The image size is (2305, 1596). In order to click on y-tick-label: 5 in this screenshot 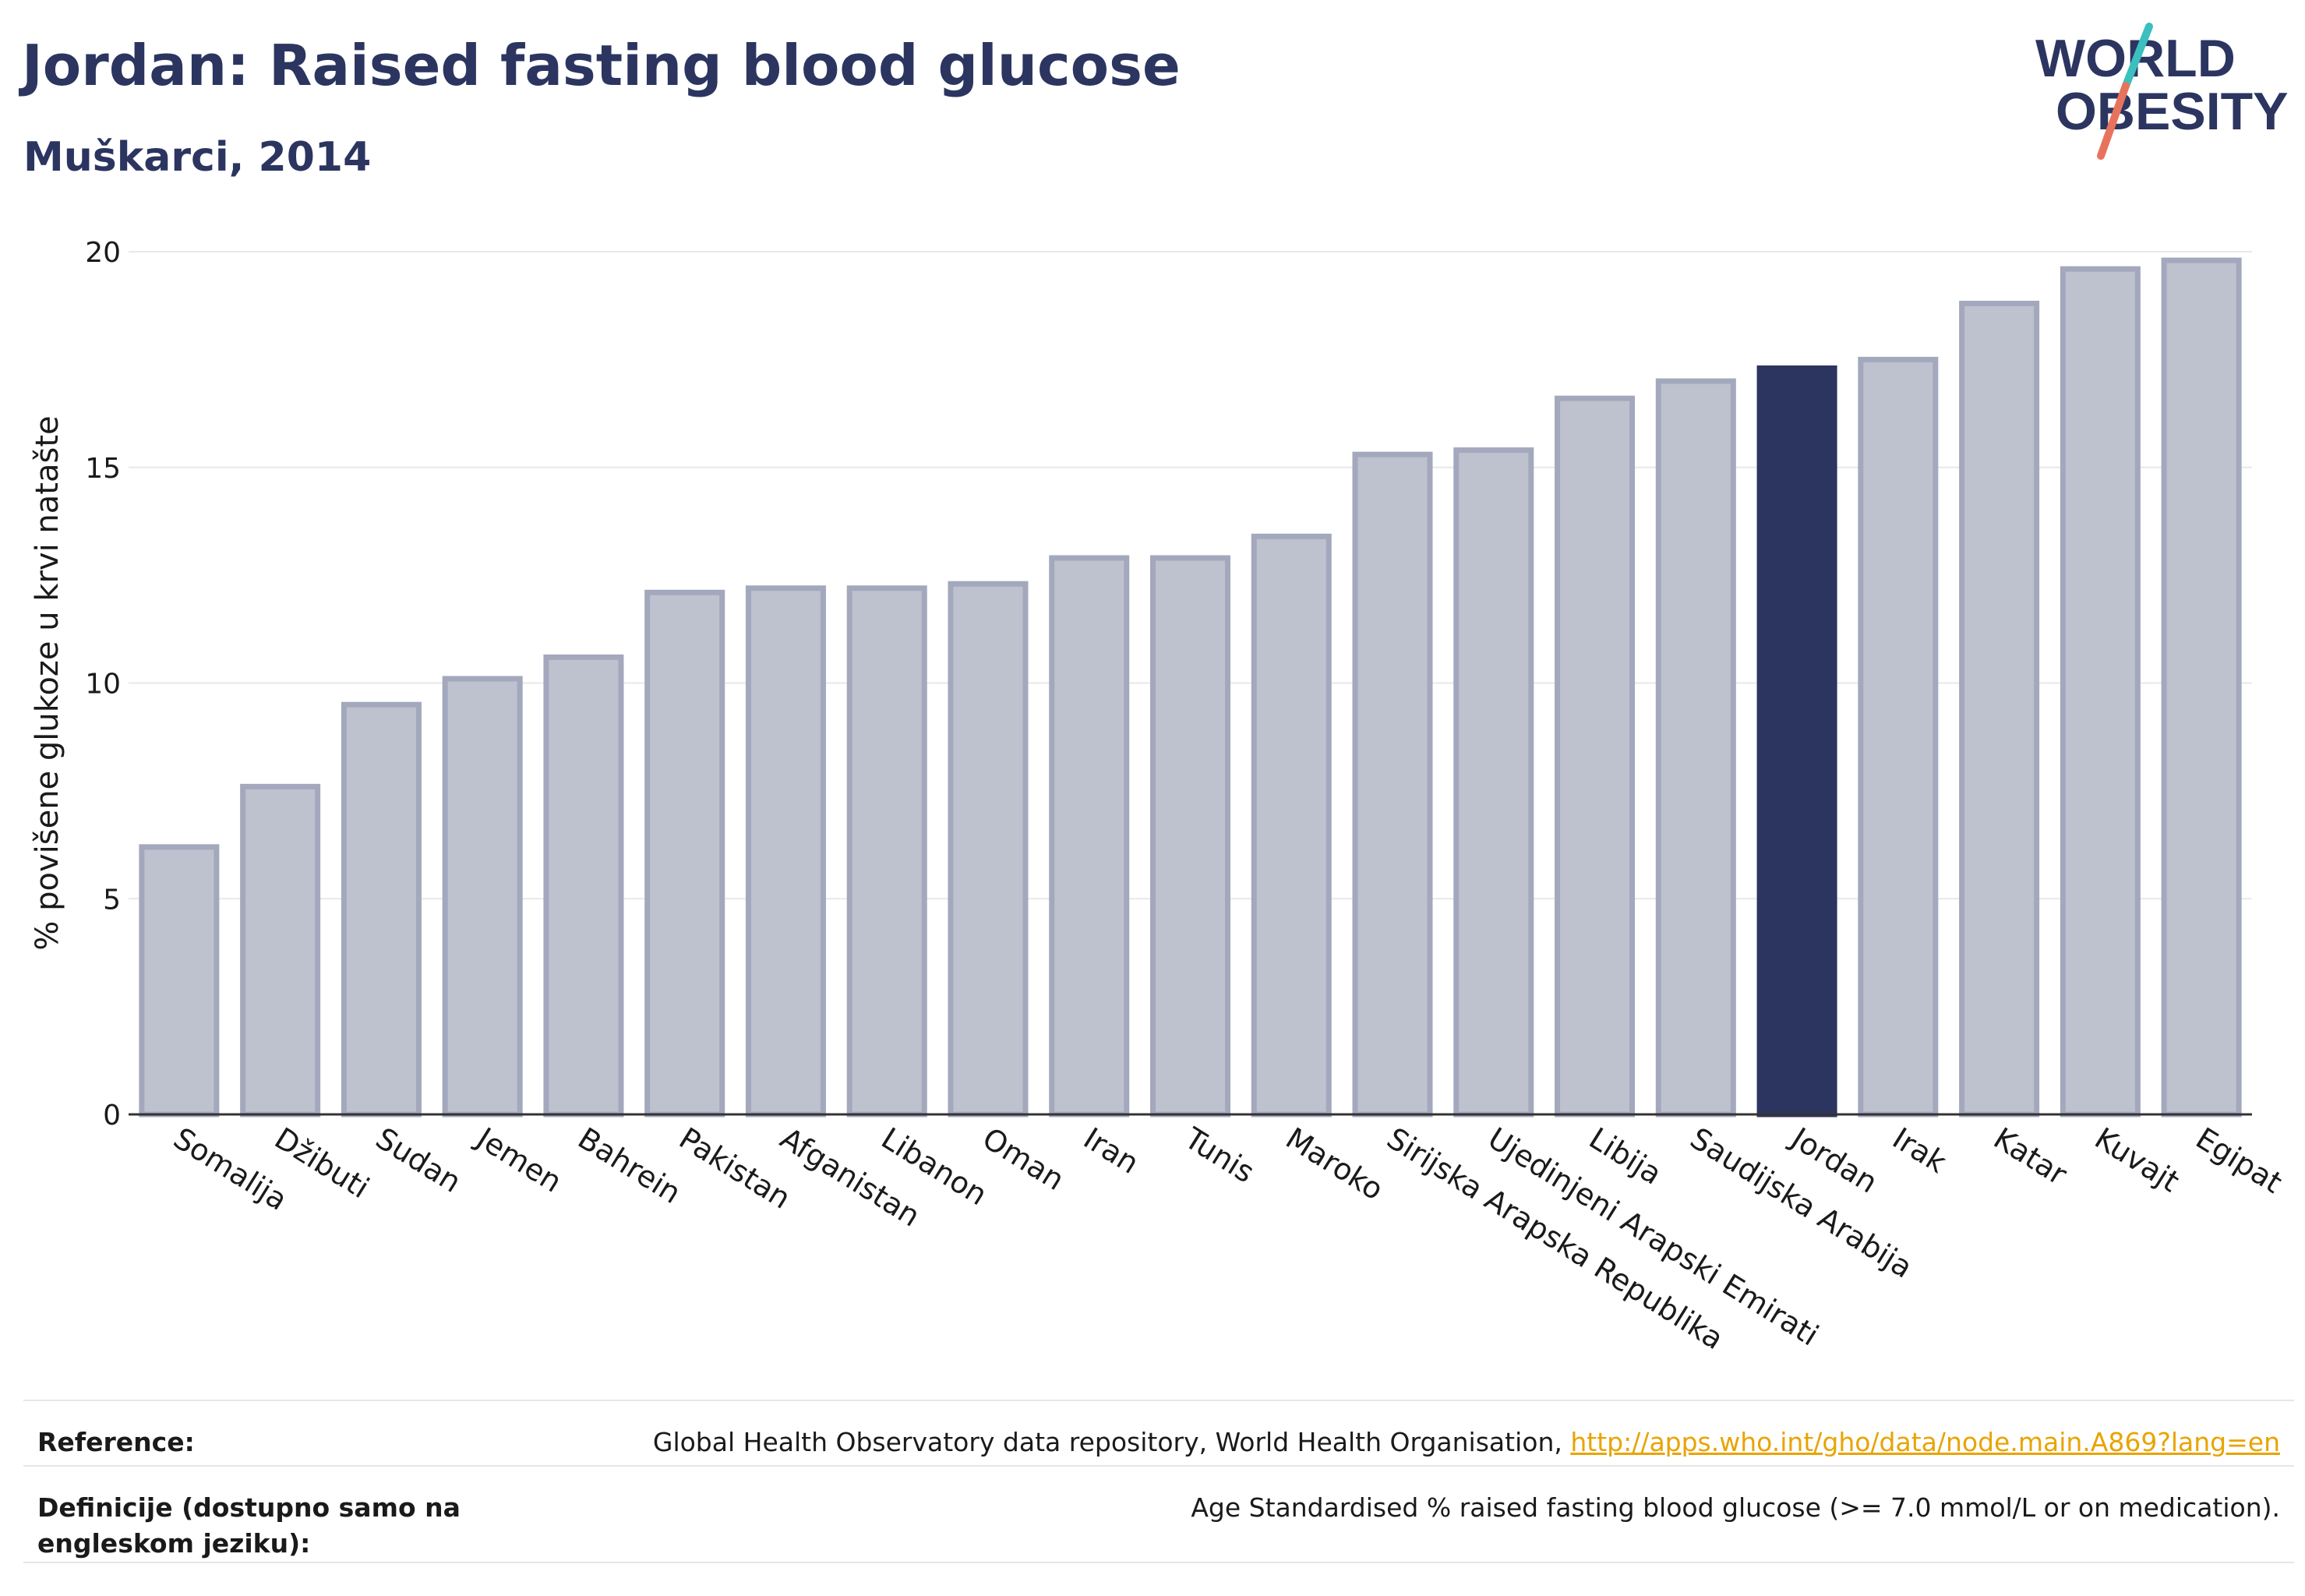, I will do `click(112, 900)`.